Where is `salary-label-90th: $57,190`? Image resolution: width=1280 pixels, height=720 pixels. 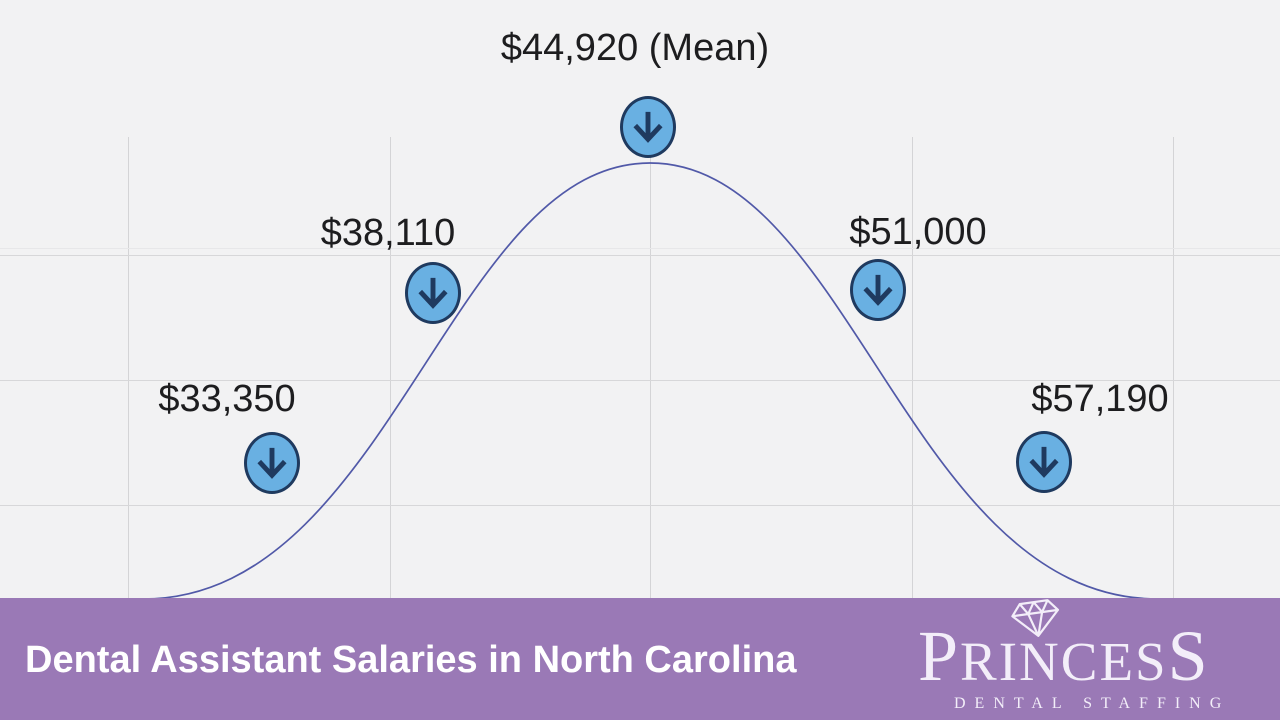 salary-label-90th: $57,190 is located at coordinates (1100, 399).